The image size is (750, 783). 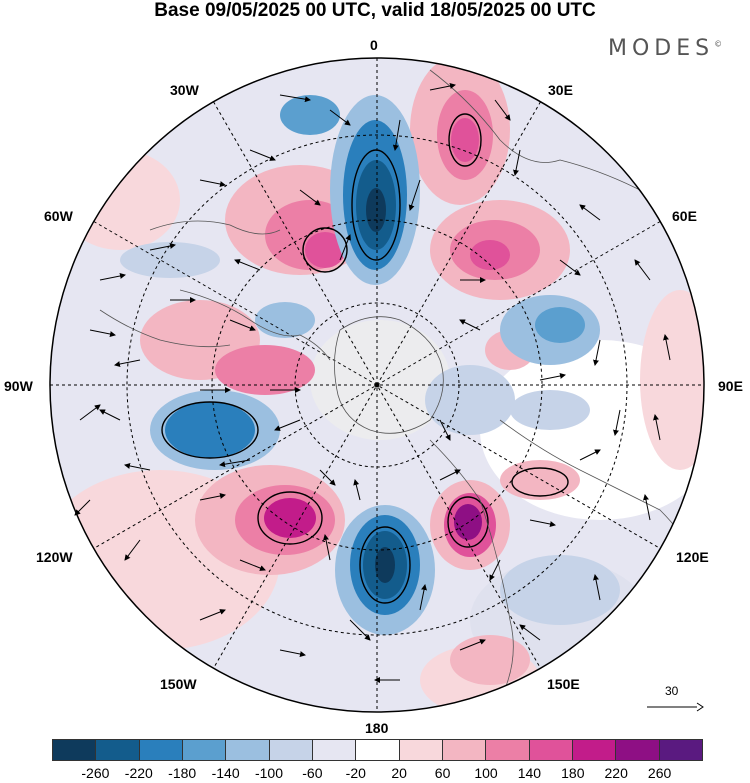 I want to click on colorbar-tick-label: -260, so click(x=95, y=773).